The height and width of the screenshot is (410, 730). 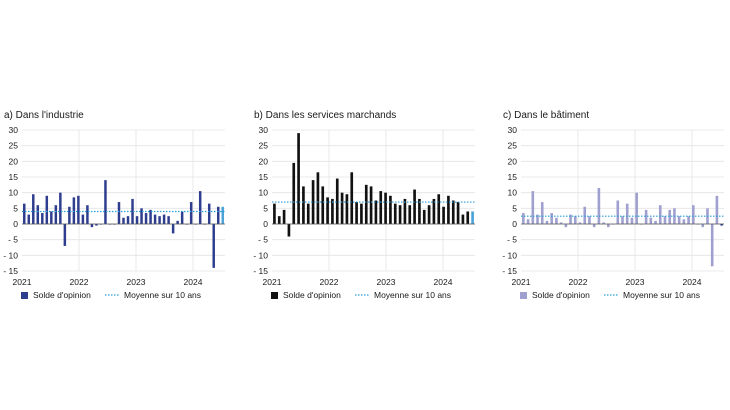 I want to click on chart-title: c) Dans le bâtiment, so click(x=546, y=115).